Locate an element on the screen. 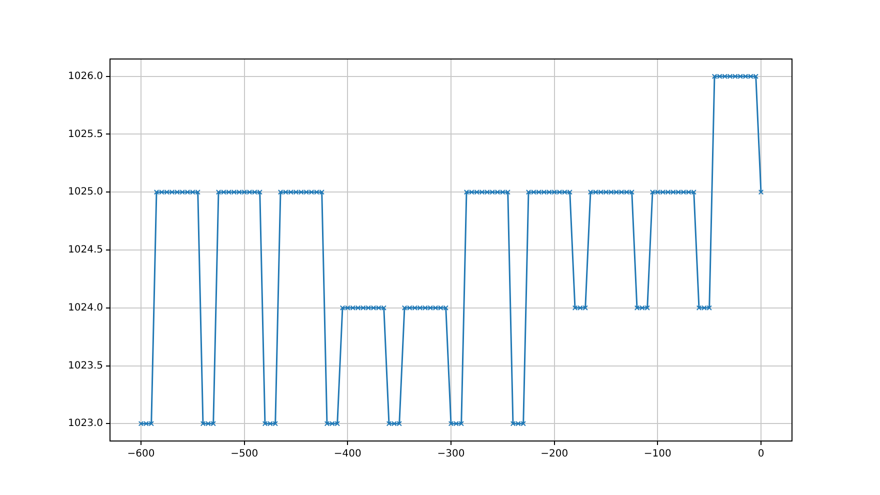  y-tick-label: 1026.0 is located at coordinates (85, 76).